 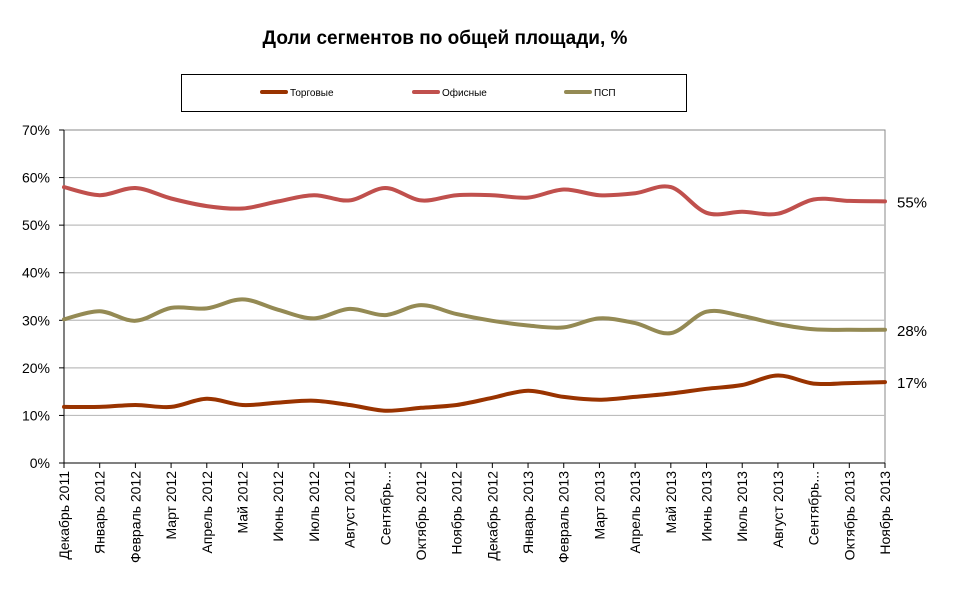 What do you see at coordinates (912, 383) in the screenshot?
I see `series-end-label: 17%` at bounding box center [912, 383].